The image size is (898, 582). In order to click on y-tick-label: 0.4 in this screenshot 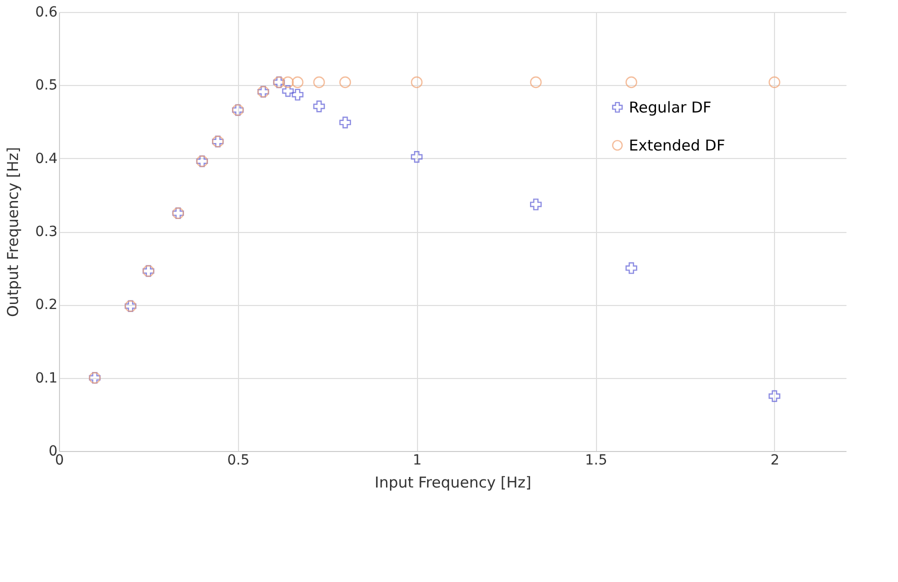, I will do `click(46, 158)`.